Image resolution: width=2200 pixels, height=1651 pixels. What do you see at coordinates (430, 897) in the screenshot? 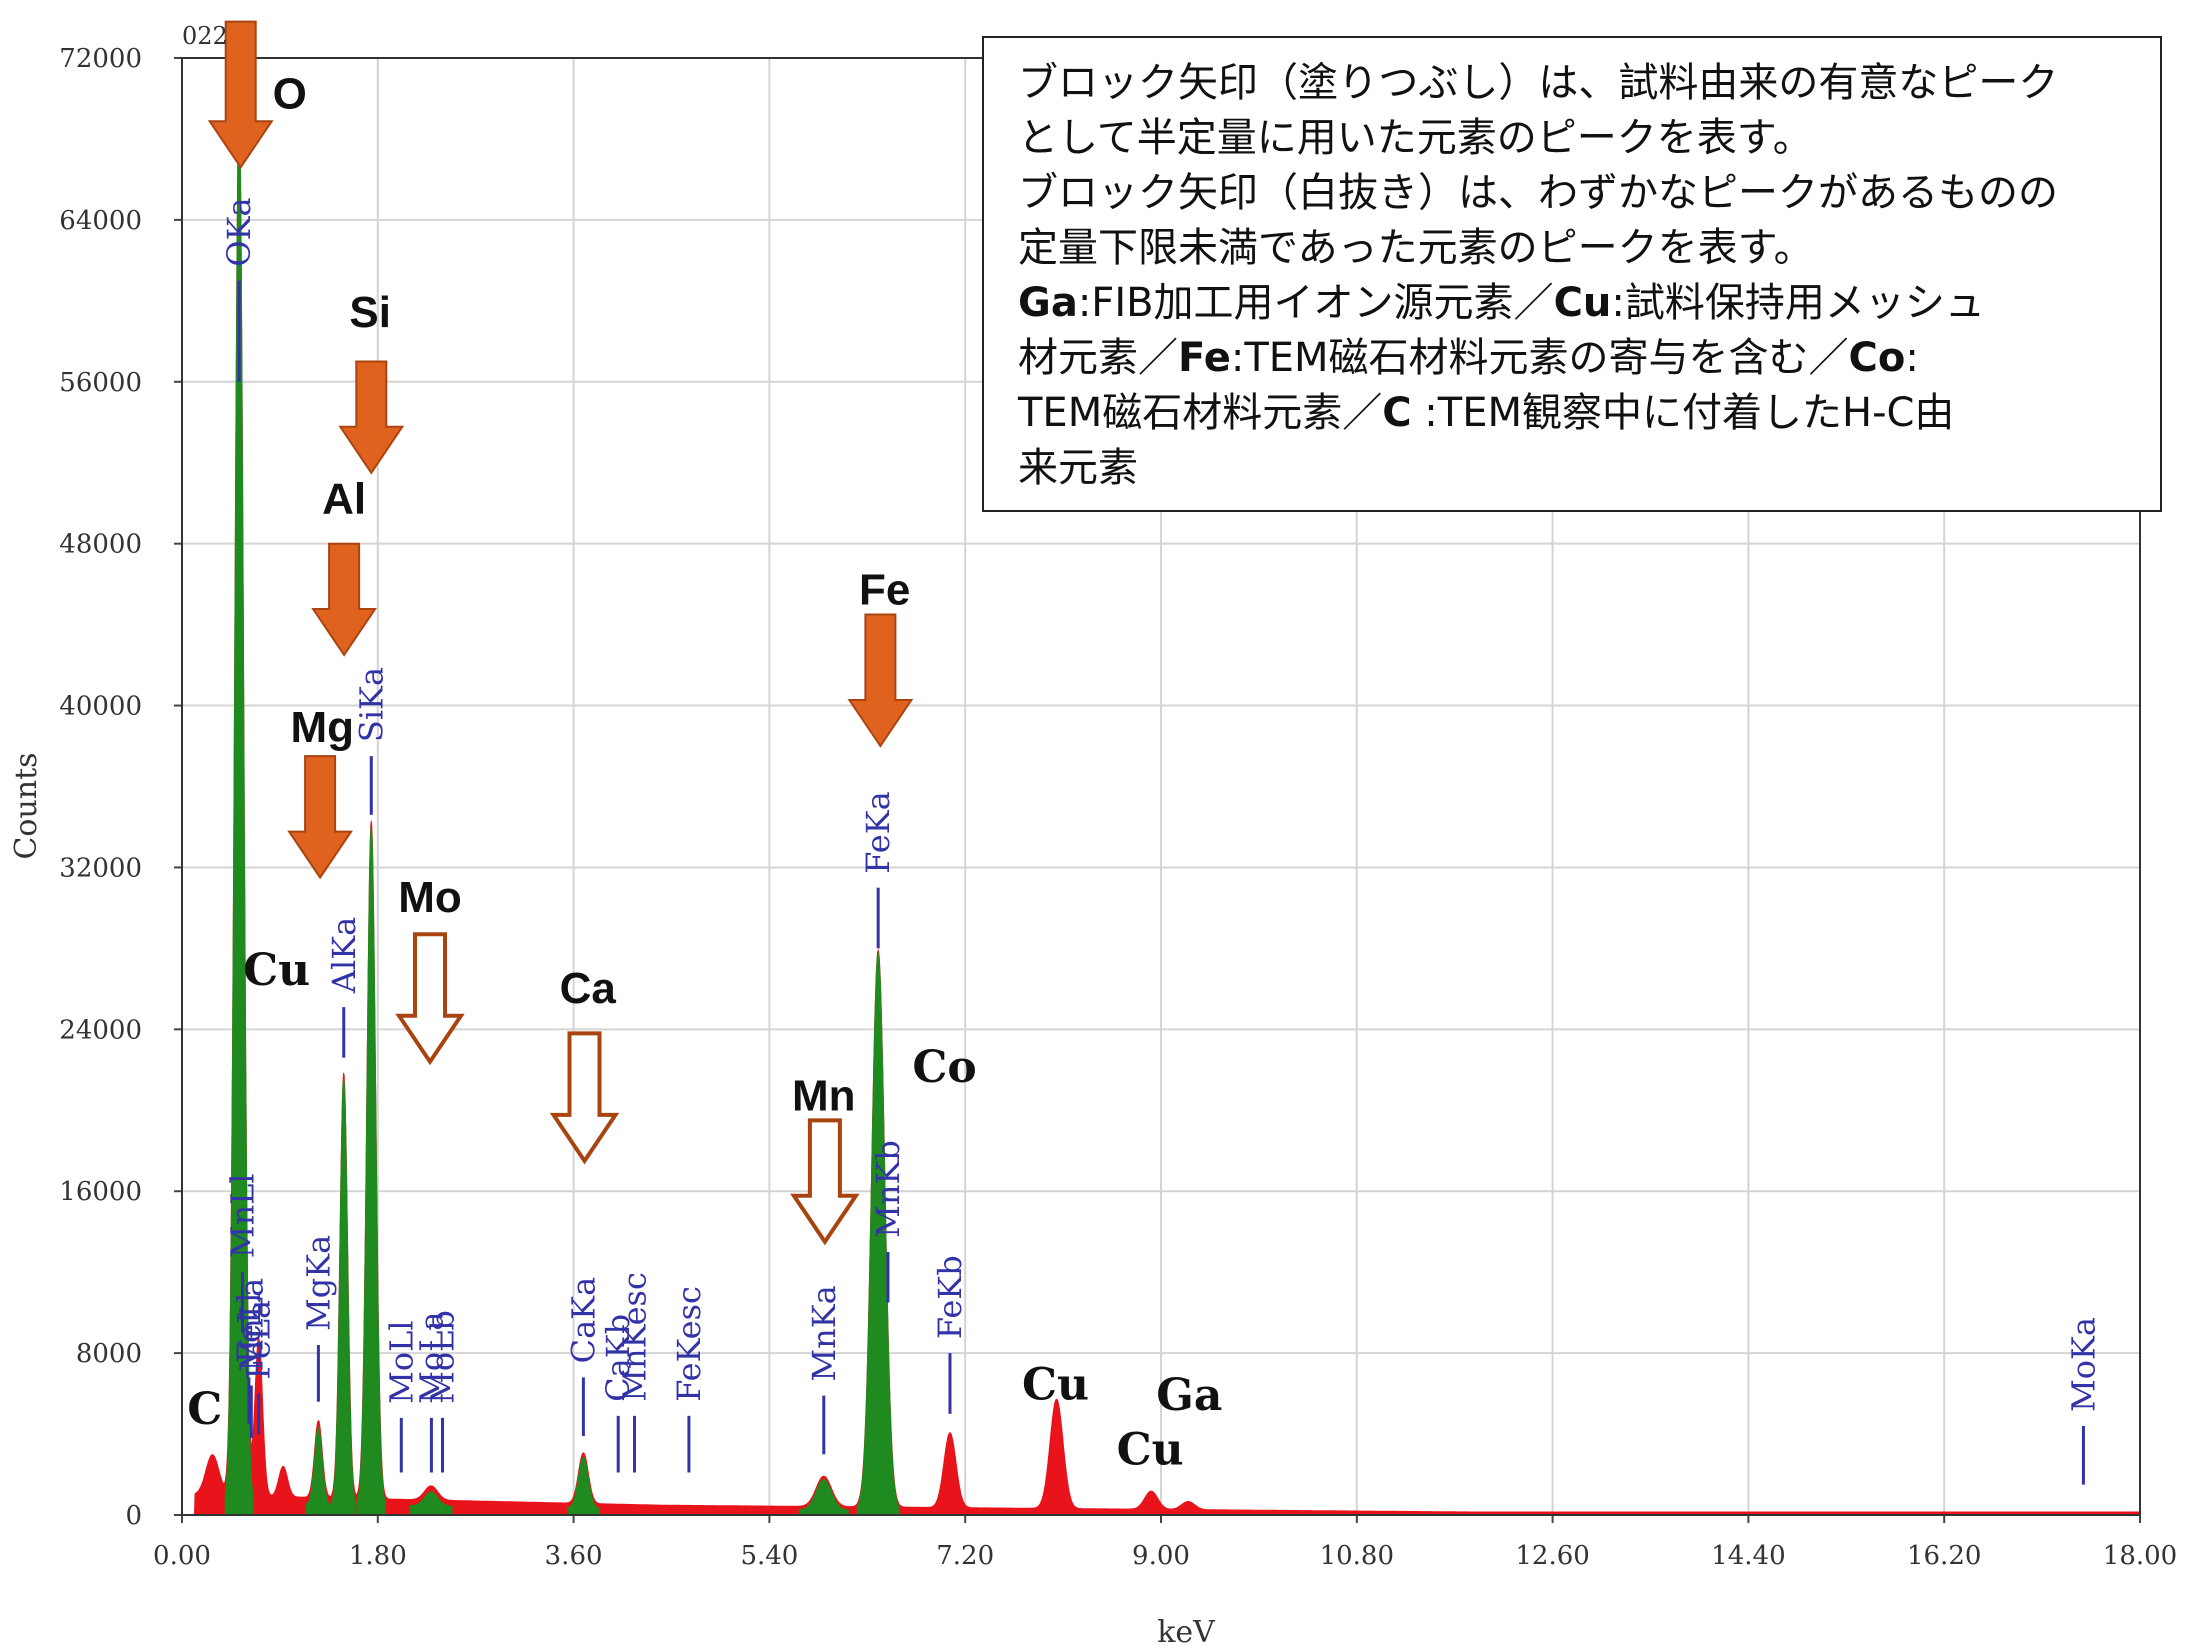
I see `element-label: Mo` at bounding box center [430, 897].